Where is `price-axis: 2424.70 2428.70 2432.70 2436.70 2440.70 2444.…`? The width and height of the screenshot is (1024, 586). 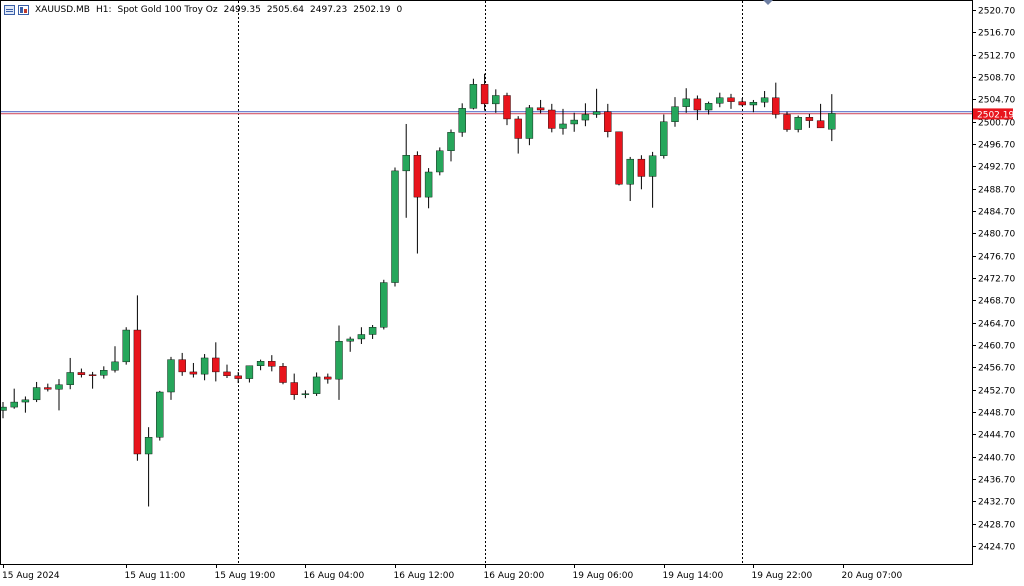
price-axis: 2424.70 2428.70 2432.70 2436.70 2440.70 2444.… is located at coordinates (993, 280).